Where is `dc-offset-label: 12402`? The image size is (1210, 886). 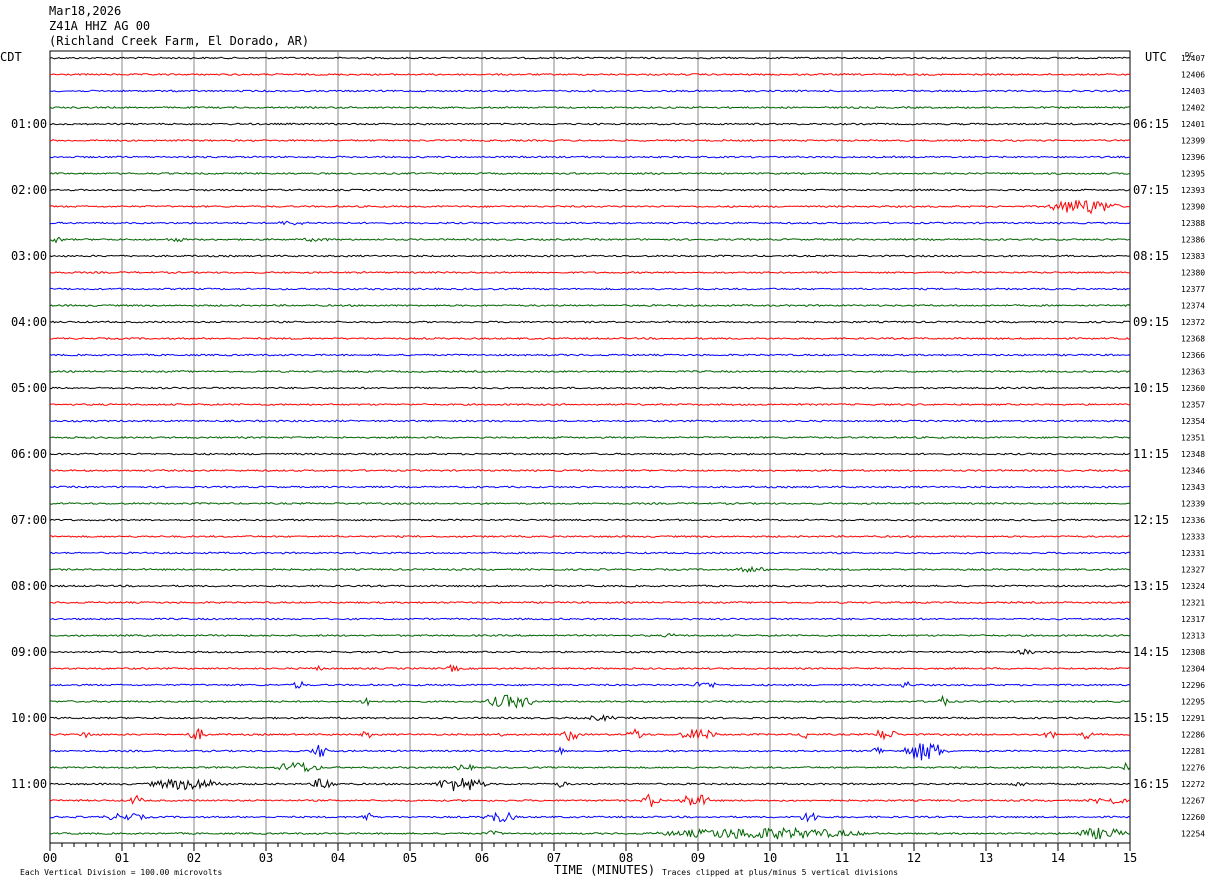
dc-offset-label: 12402 is located at coordinates (1193, 108).